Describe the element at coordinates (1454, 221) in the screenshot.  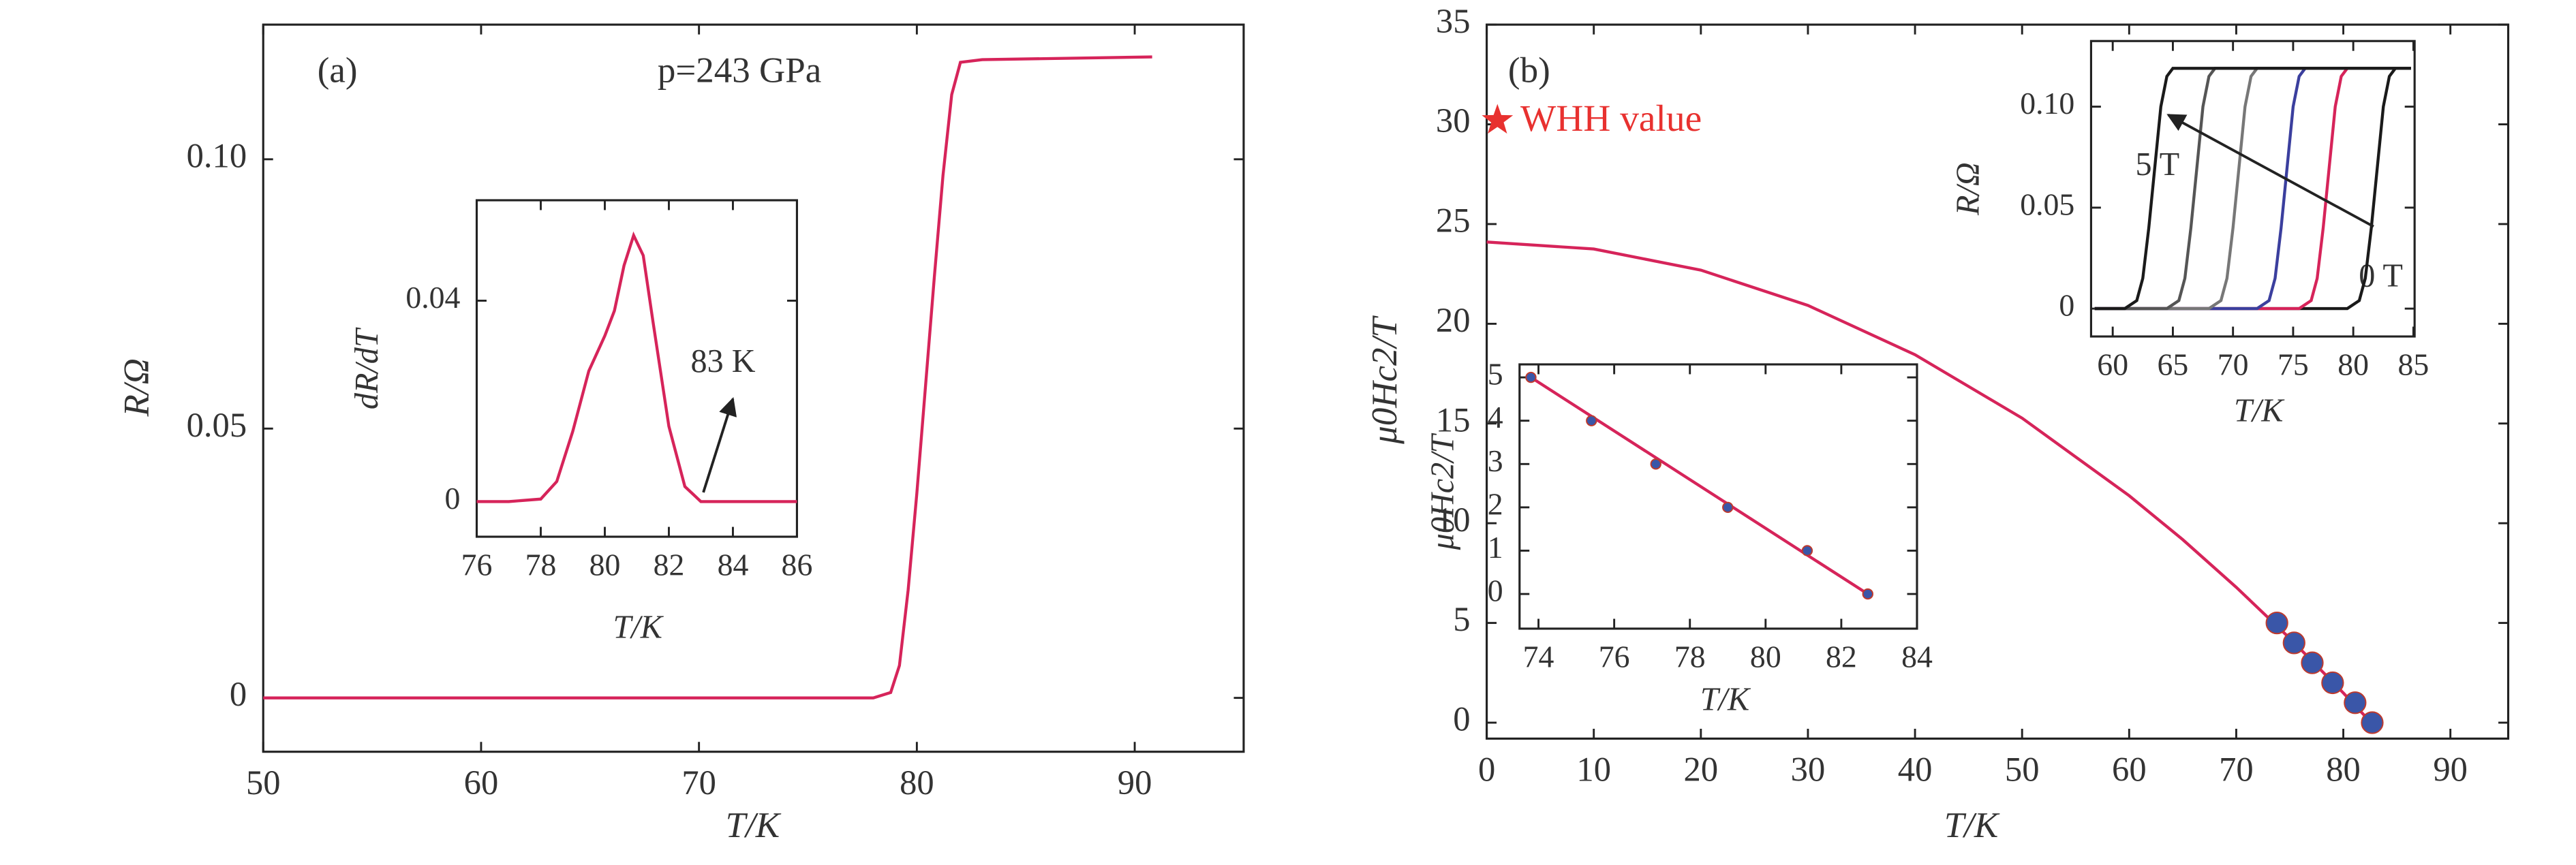
I see `y-tick-label: 25` at that location.